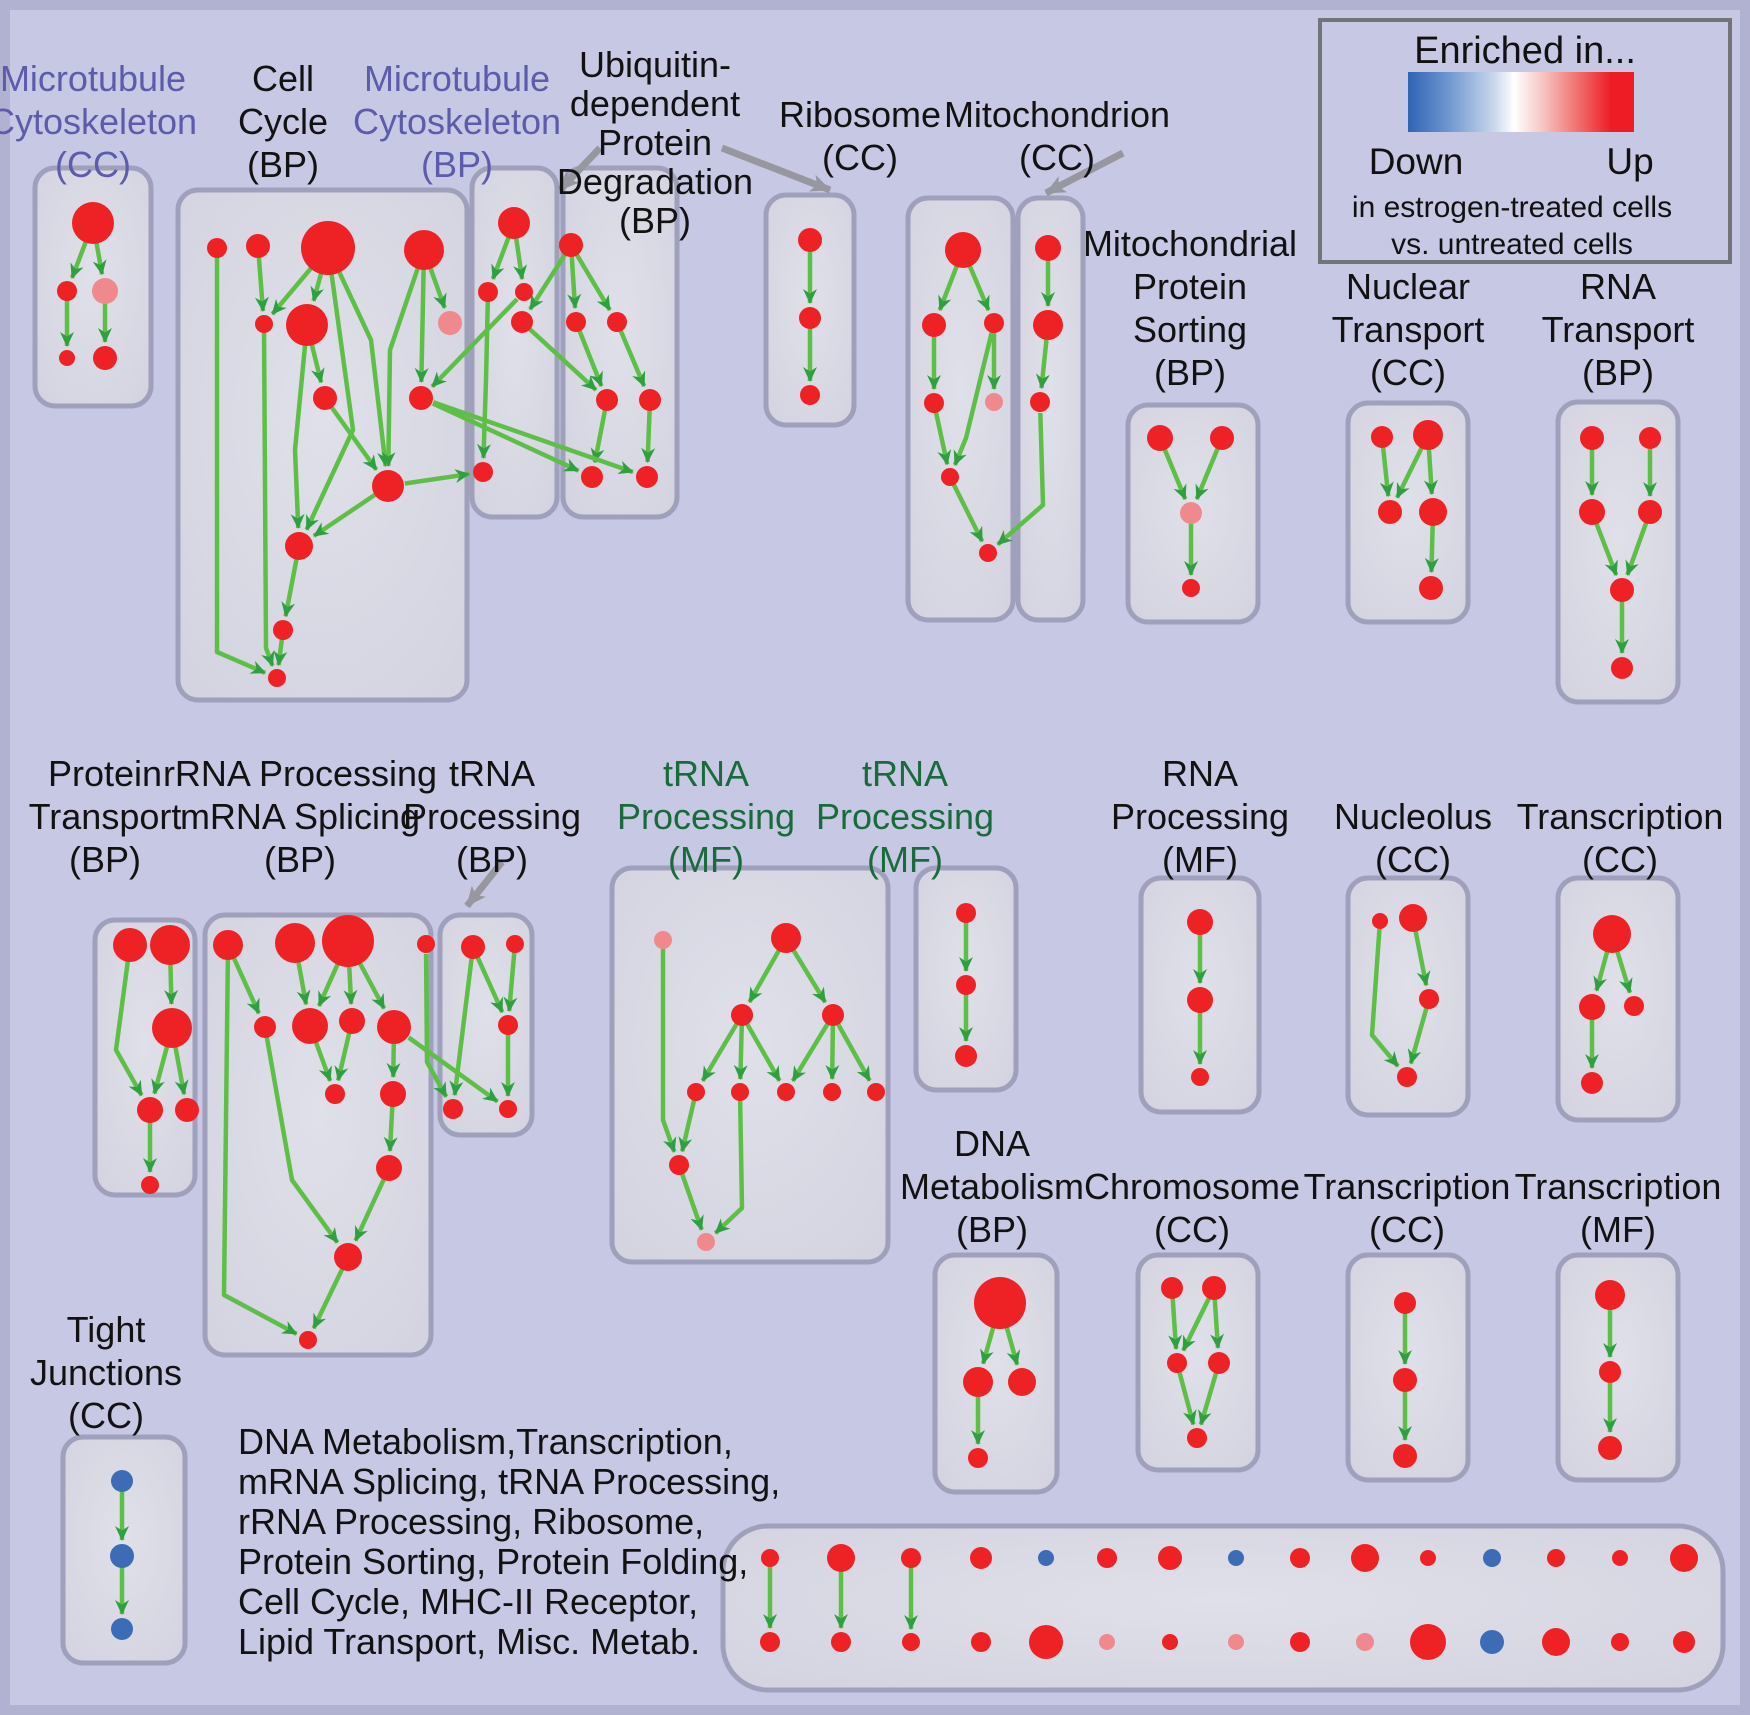 This screenshot has width=1750, height=1715. I want to click on note-line: Lipid Transport, Misc. Metab., so click(469, 1641).